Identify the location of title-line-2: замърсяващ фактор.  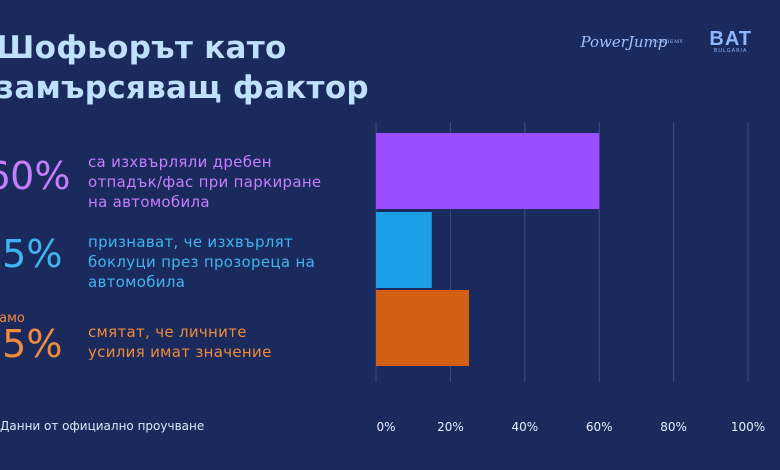
(184, 88).